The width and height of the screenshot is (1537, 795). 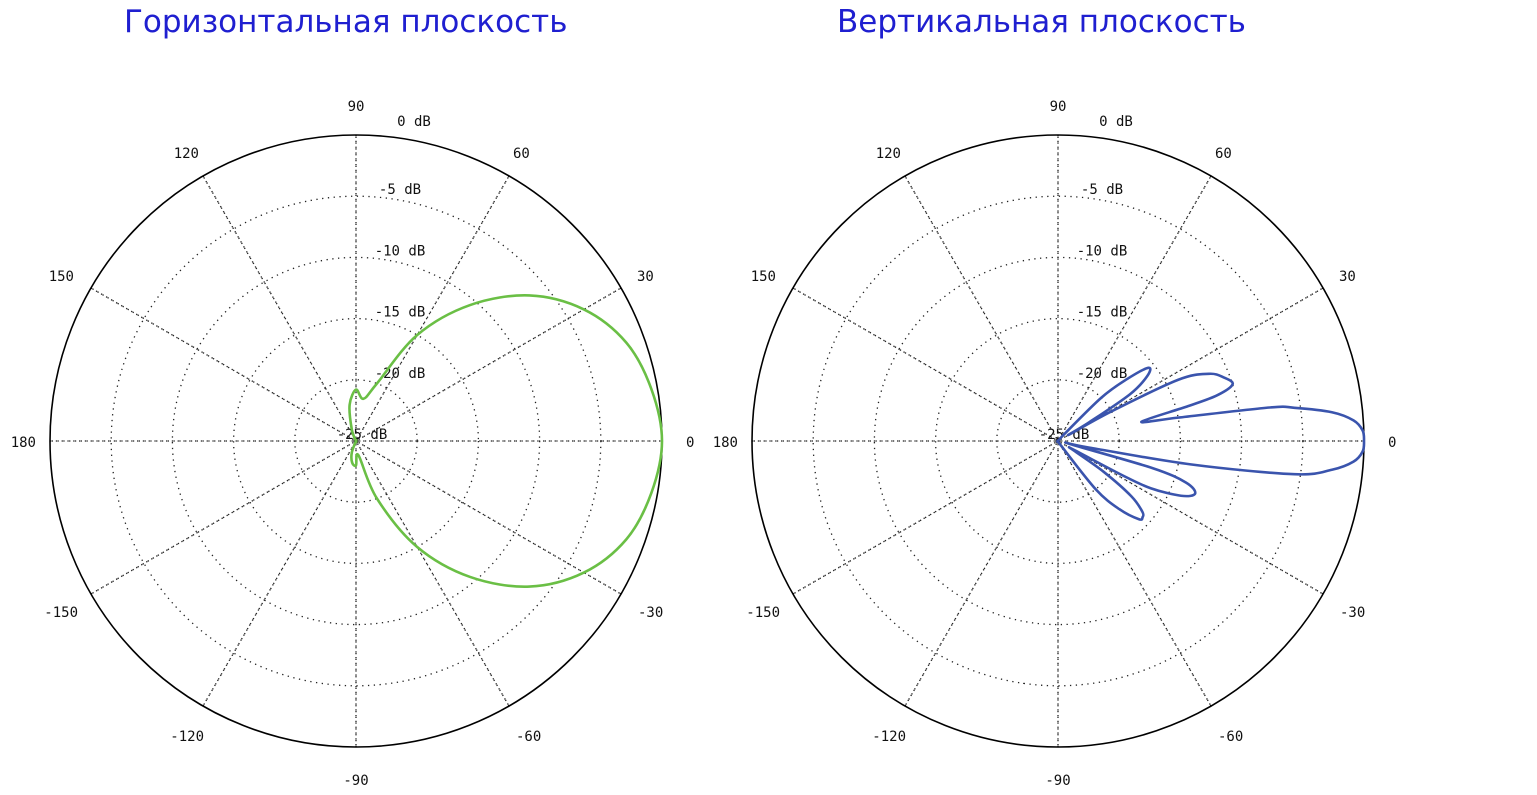 What do you see at coordinates (362, 435) in the screenshot?
I see `radial-db-label: -25 dB` at bounding box center [362, 435].